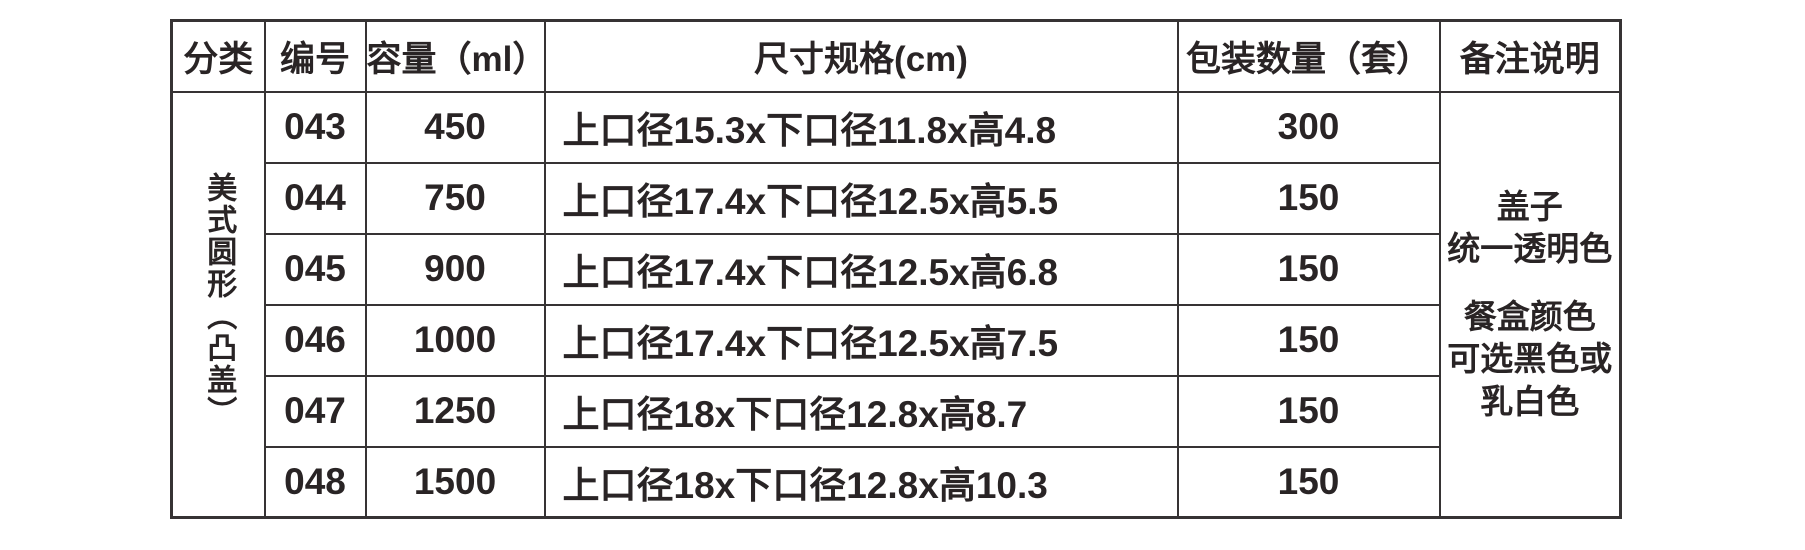  What do you see at coordinates (315, 56) in the screenshot?
I see `header-code: 编号` at bounding box center [315, 56].